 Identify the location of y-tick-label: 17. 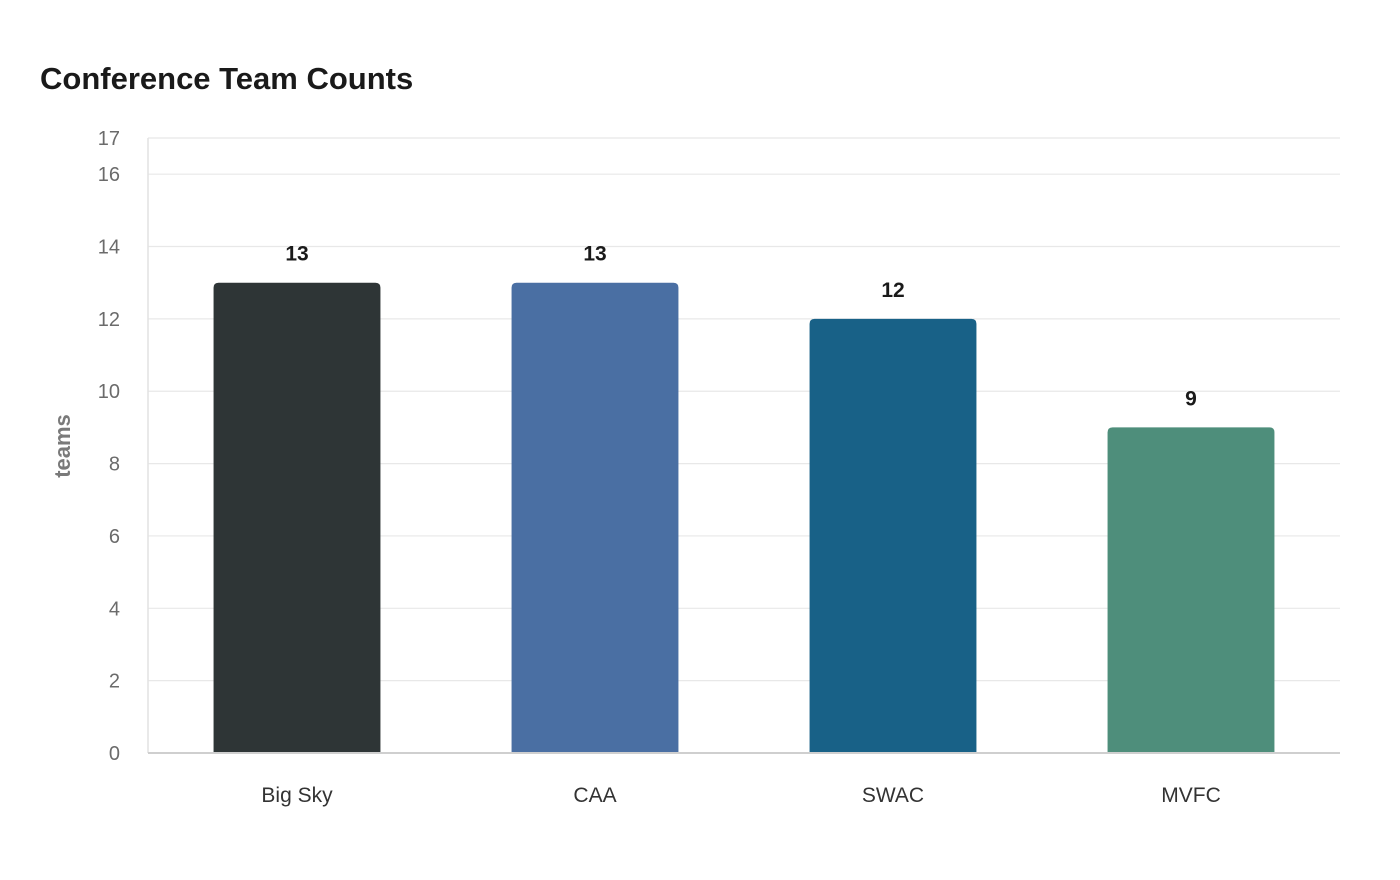
(109, 139).